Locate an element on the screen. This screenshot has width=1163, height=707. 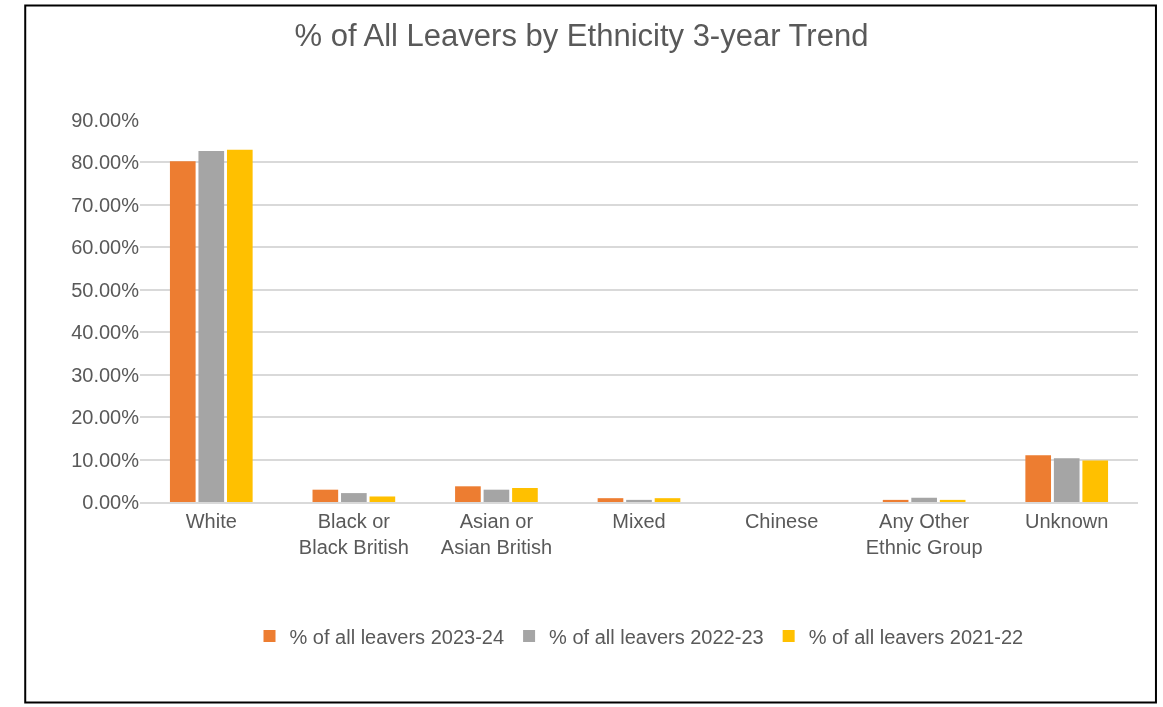
y-tick-label: 60.00% is located at coordinates (105, 247).